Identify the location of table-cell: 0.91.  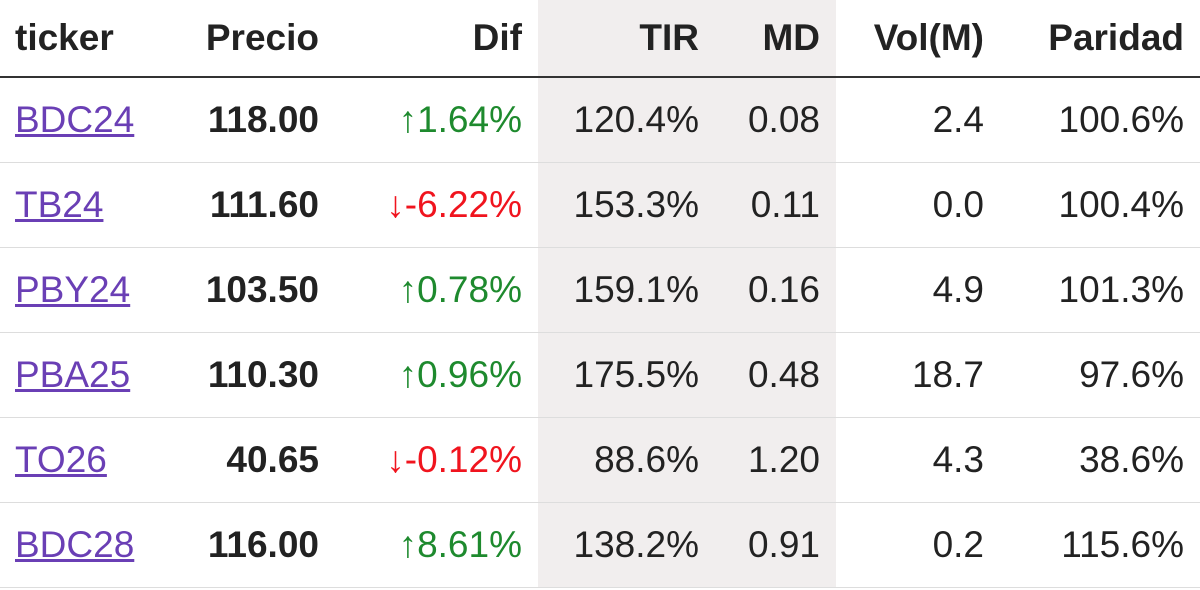
(775, 545).